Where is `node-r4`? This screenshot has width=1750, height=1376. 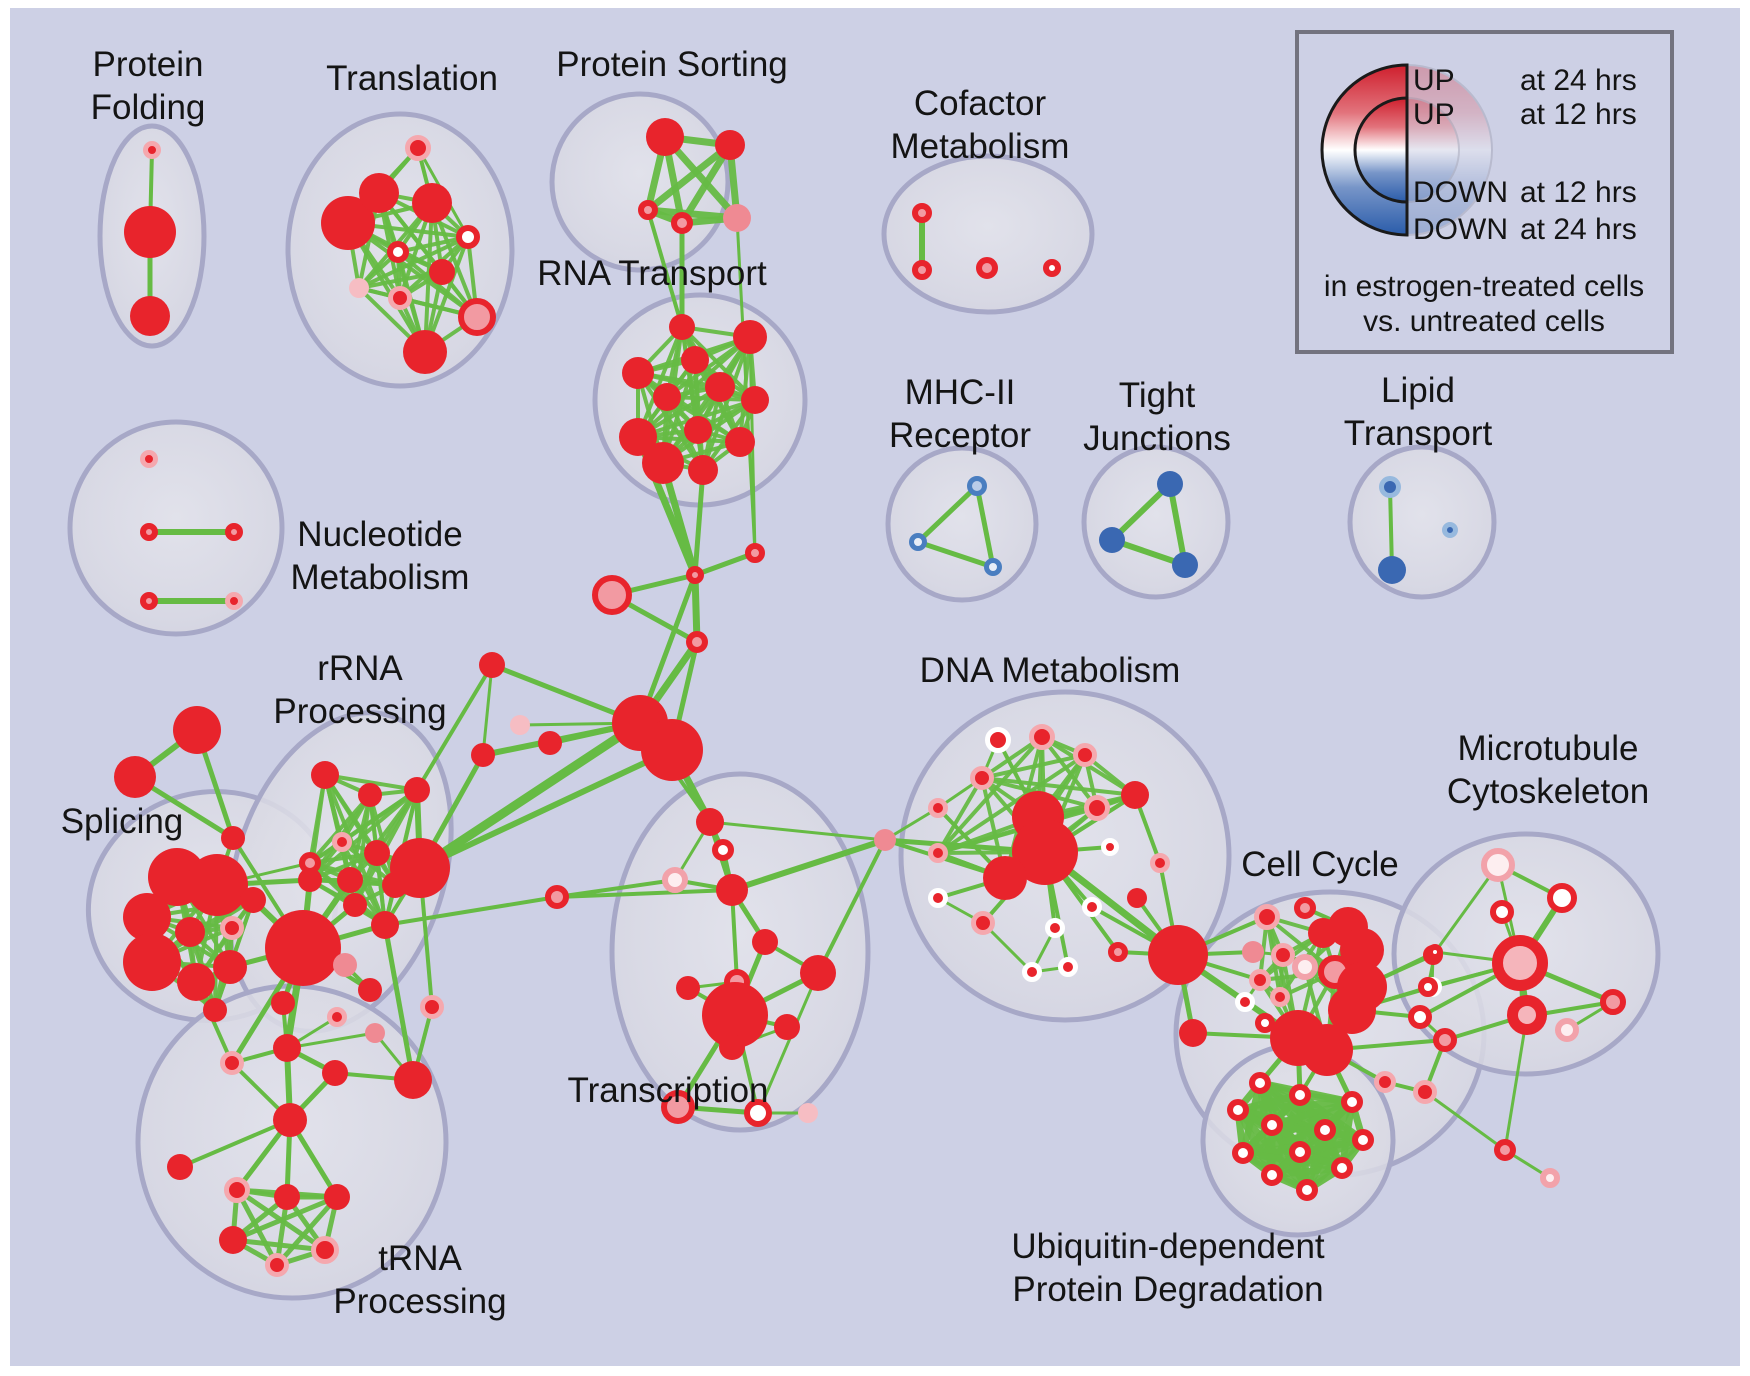
node-r4 is located at coordinates (695, 360).